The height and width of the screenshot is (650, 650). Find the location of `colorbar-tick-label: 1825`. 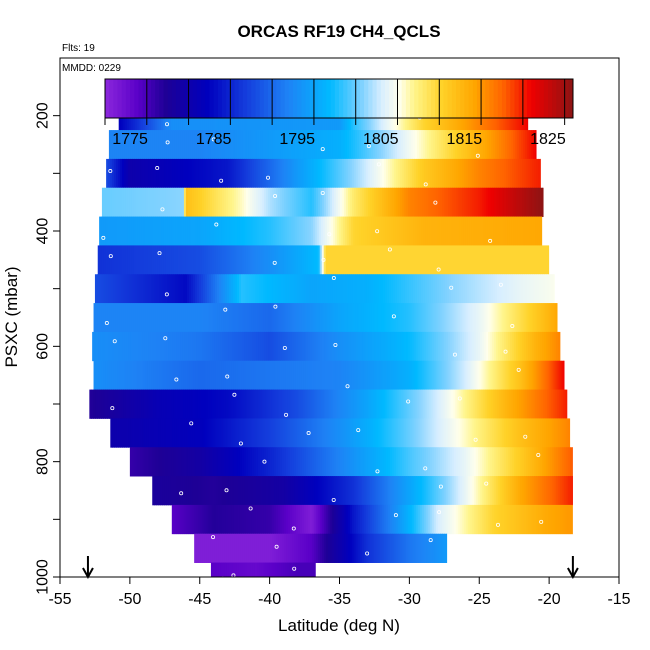

colorbar-tick-label: 1825 is located at coordinates (548, 139).